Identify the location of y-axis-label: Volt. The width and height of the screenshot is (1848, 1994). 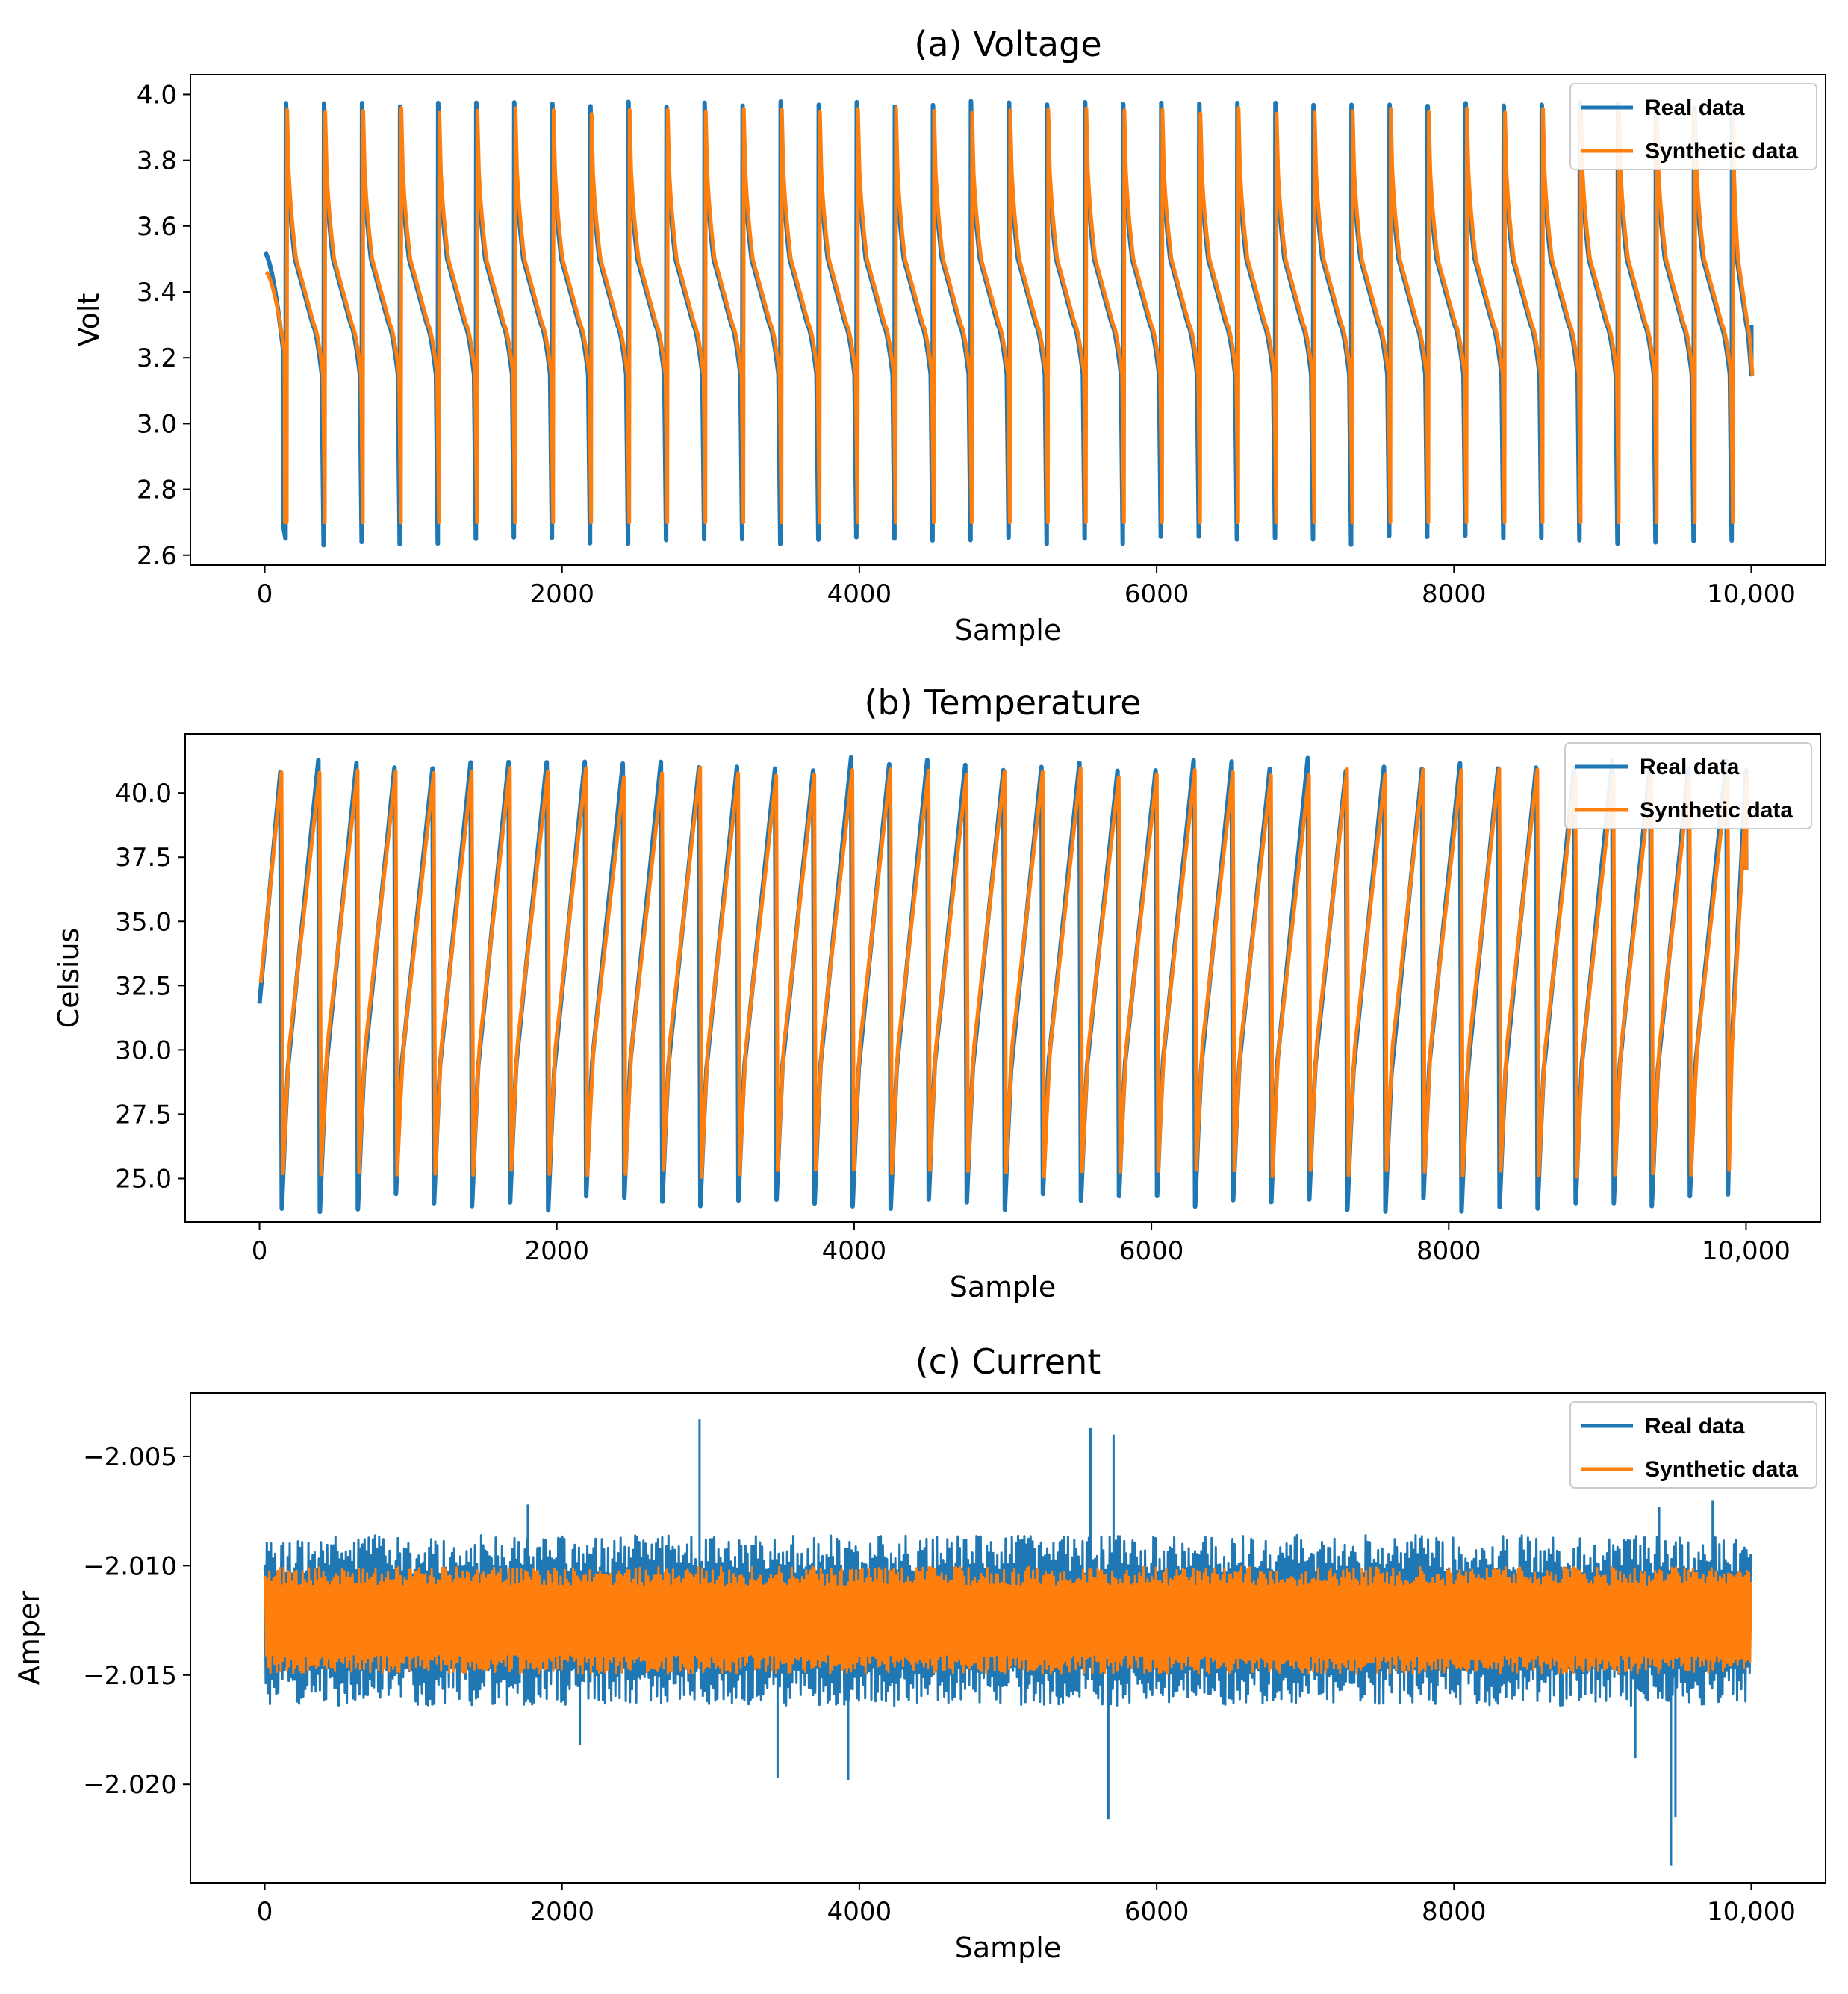
(88, 320).